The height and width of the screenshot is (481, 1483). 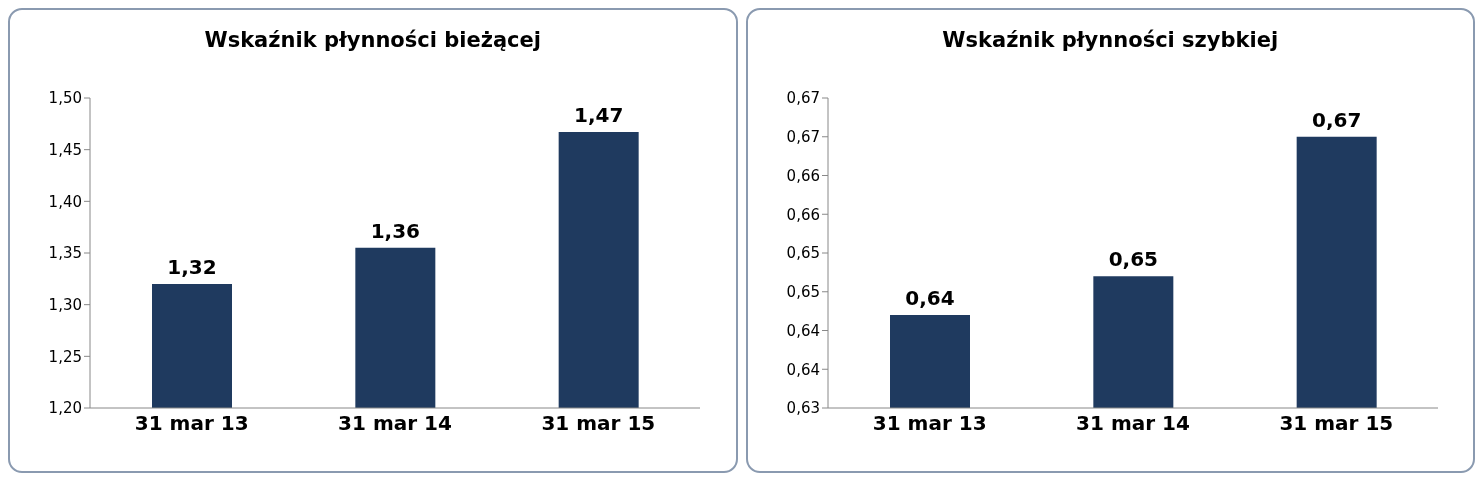 What do you see at coordinates (65, 201) in the screenshot?
I see `y-tick-label: 1,40` at bounding box center [65, 201].